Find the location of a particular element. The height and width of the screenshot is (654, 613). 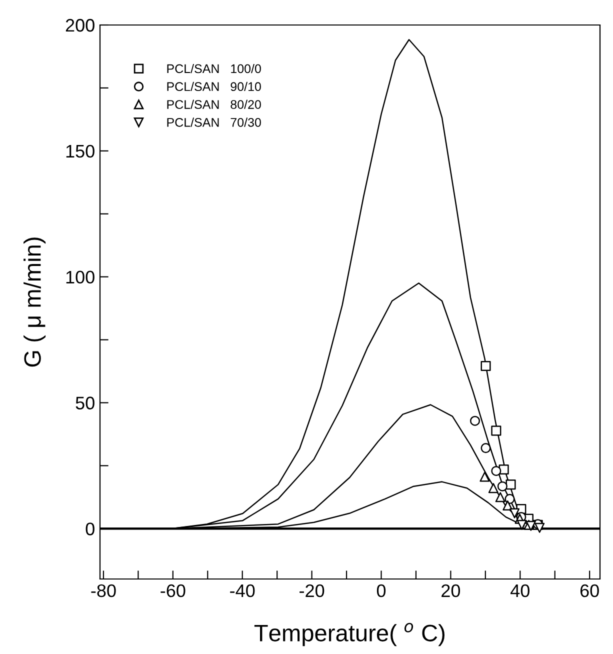

y-tick-label: 100 is located at coordinates (80, 277).